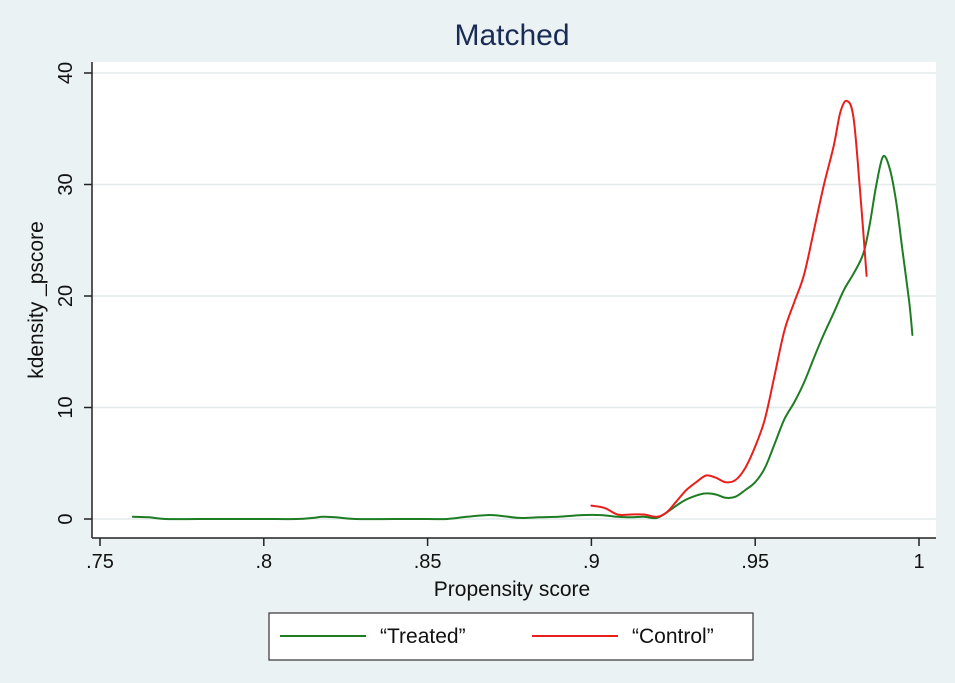 The height and width of the screenshot is (683, 955). I want to click on y-tick-label-0: 0, so click(66, 518).